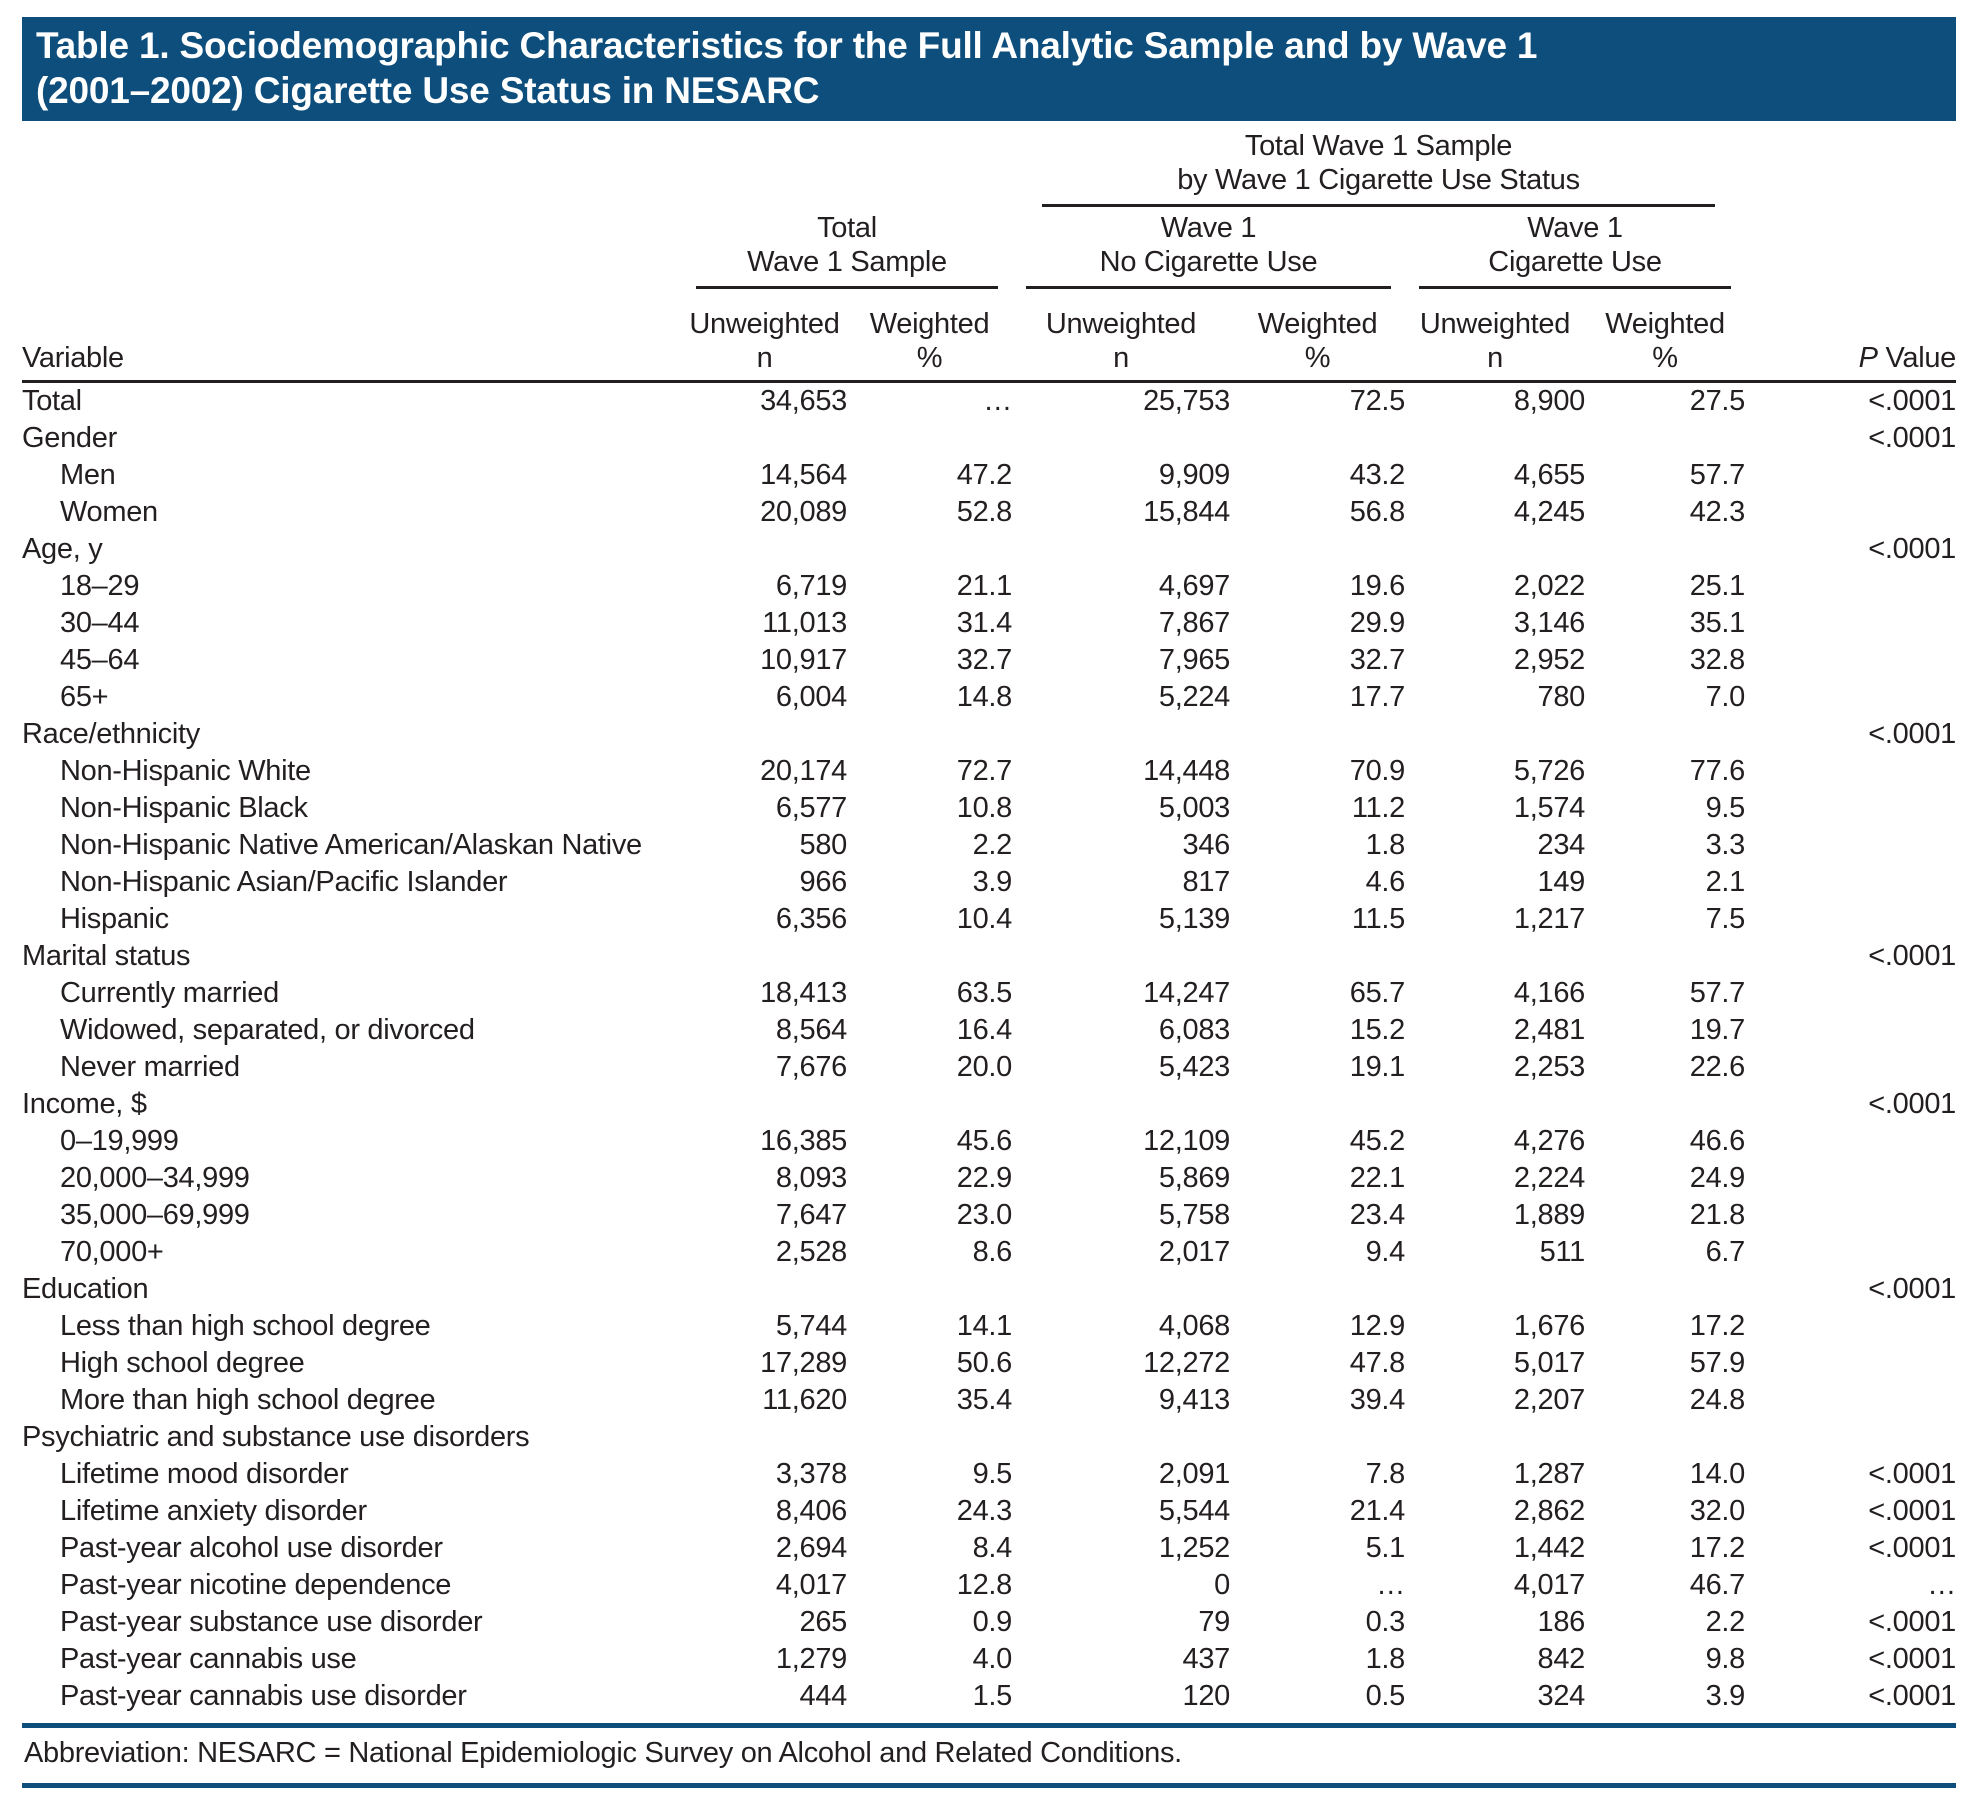  What do you see at coordinates (984, 697) in the screenshot?
I see `cell-total-weighted-pct: 14.8` at bounding box center [984, 697].